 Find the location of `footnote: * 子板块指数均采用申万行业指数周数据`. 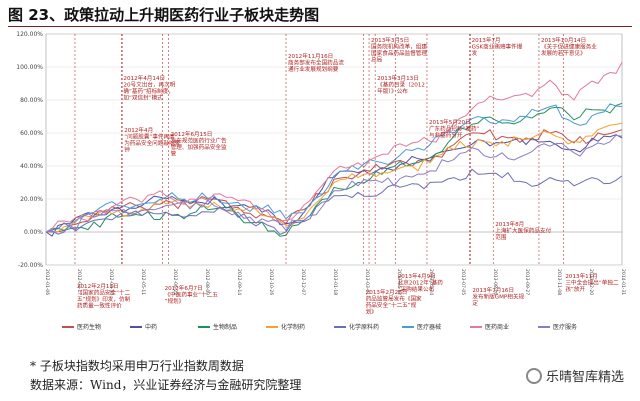

footnote: * 子板块指数均采用申万行业指数周数据 is located at coordinates (137, 366).